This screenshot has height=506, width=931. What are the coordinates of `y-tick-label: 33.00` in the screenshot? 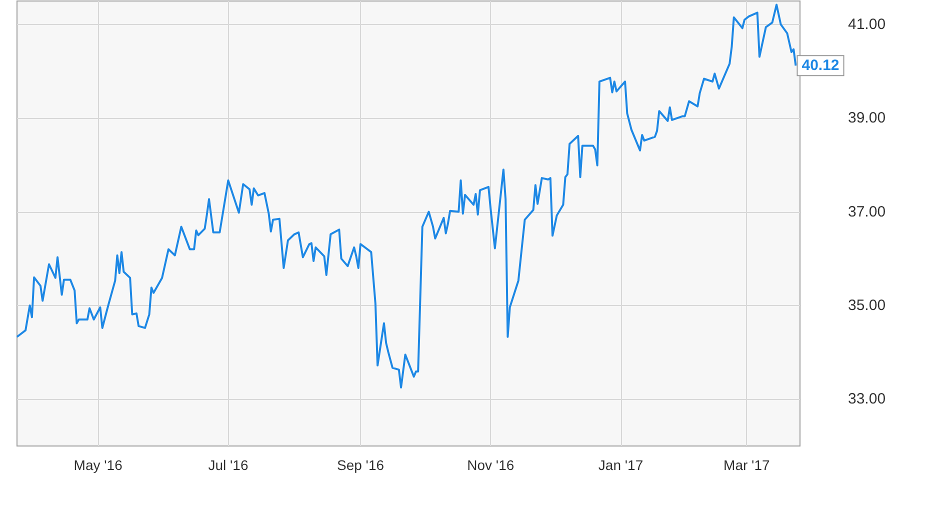 It's located at (867, 399).